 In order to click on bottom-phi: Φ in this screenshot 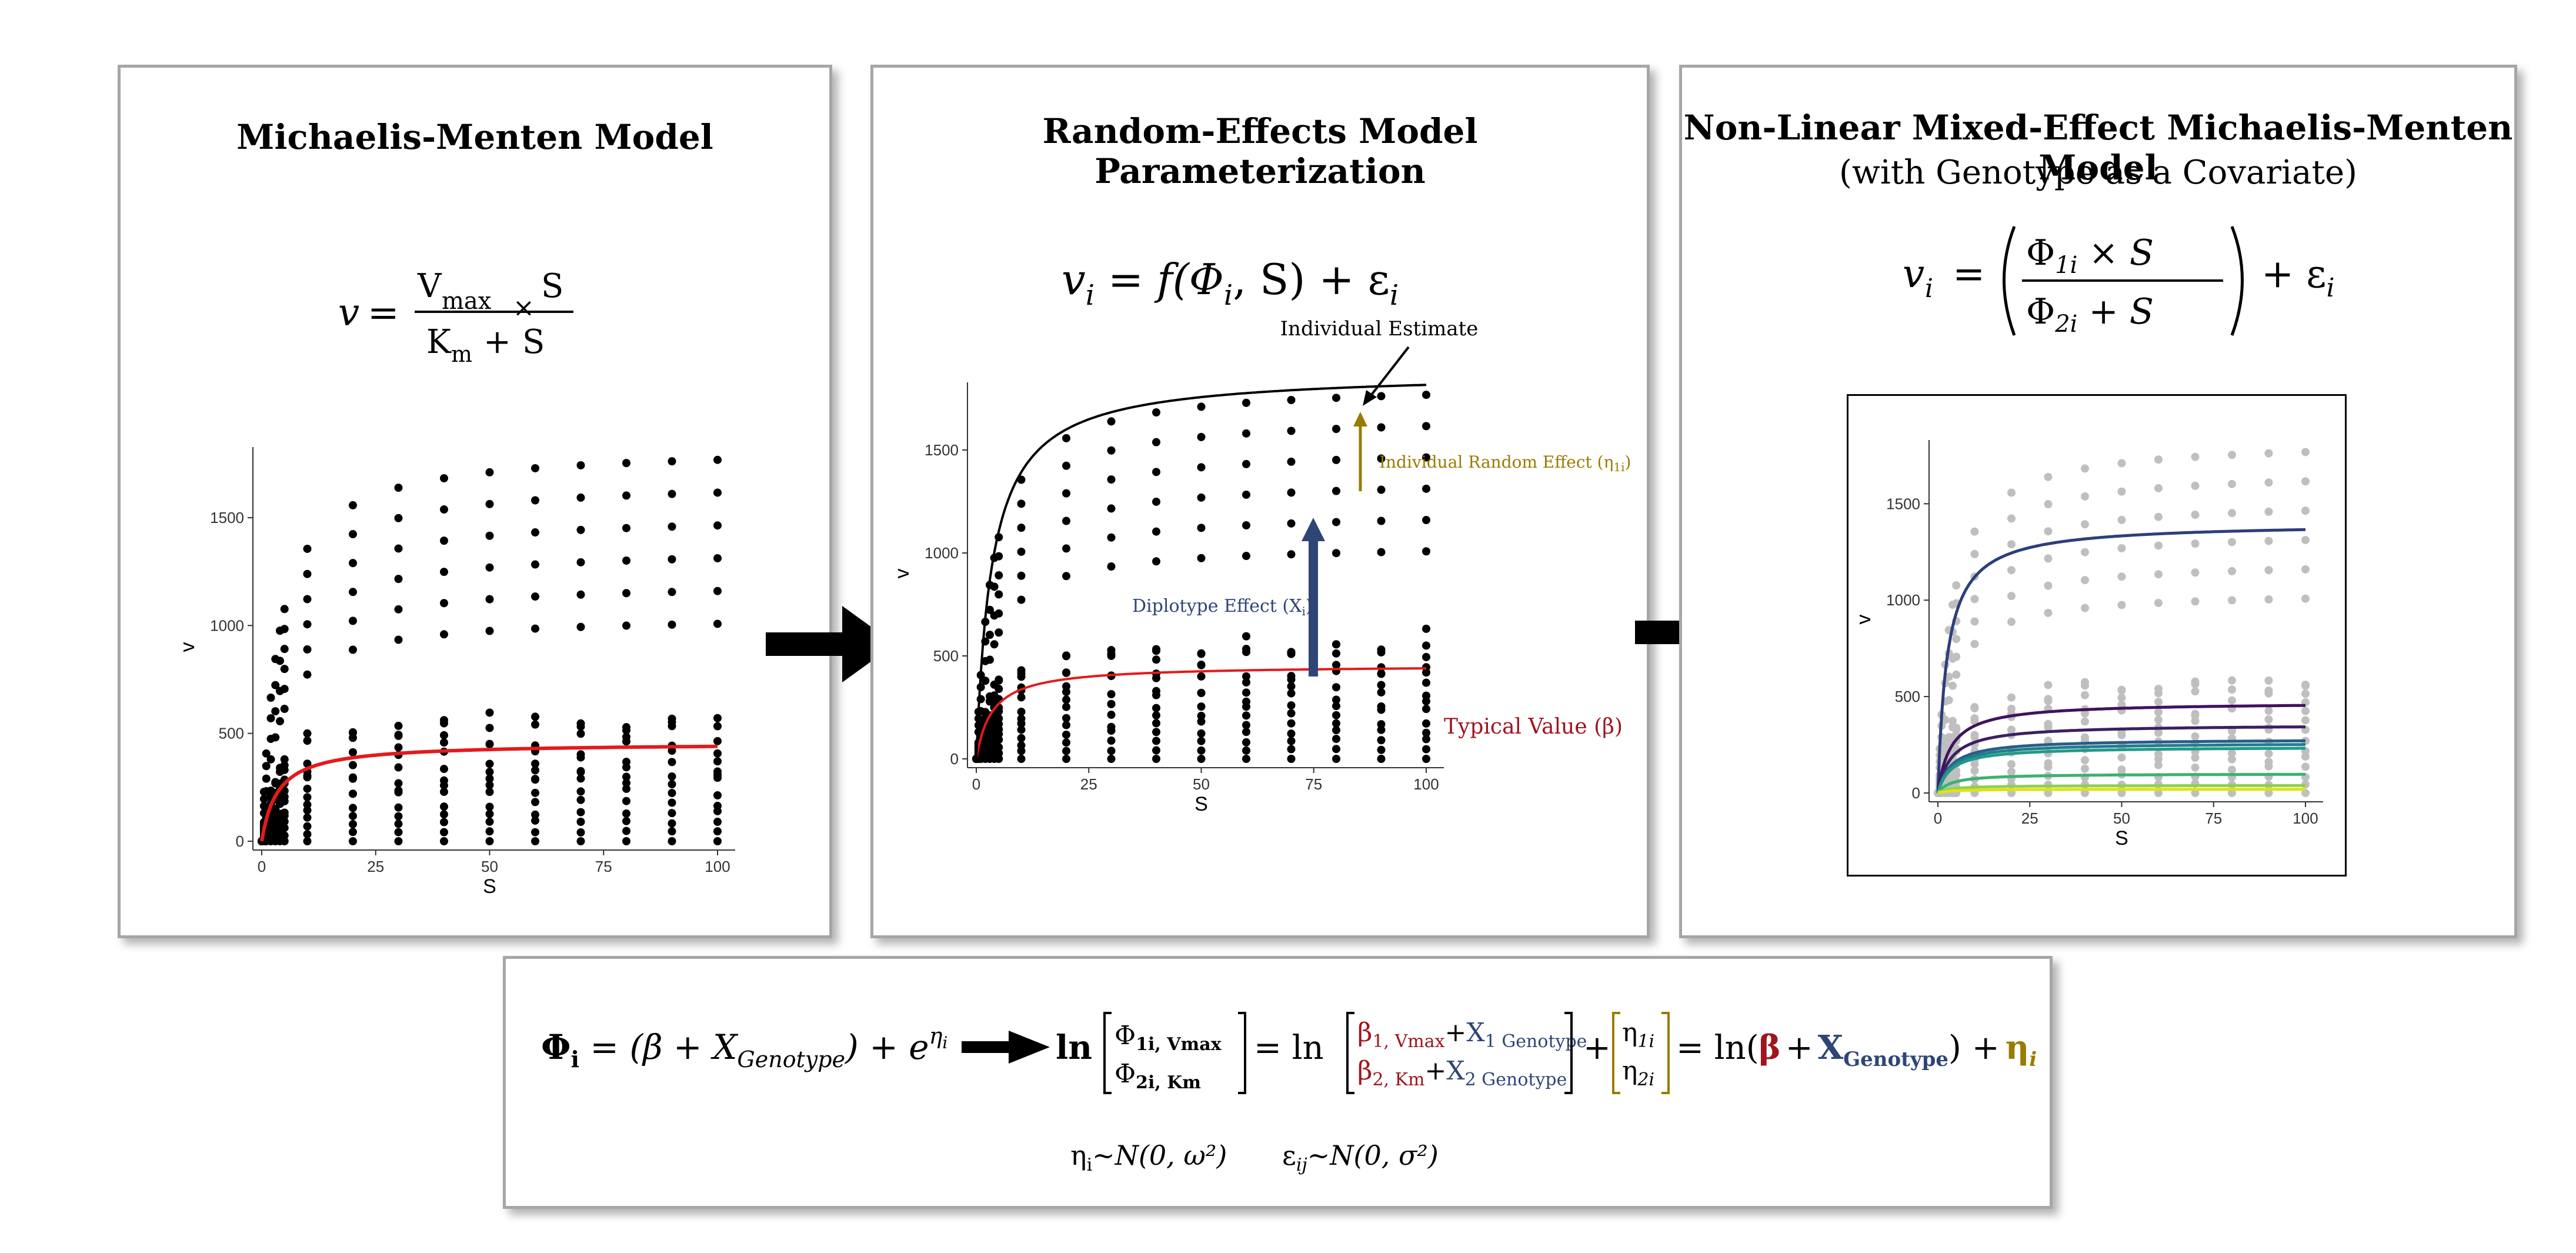, I will do `click(556, 1047)`.